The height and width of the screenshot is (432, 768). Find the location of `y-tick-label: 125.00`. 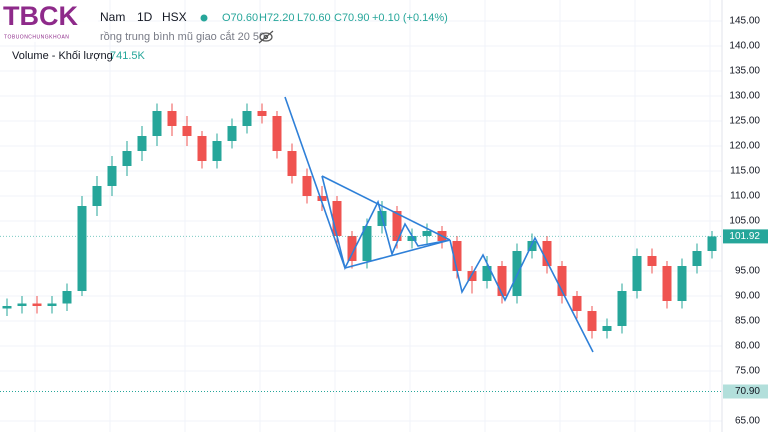

y-tick-label: 125.00 is located at coordinates (744, 121).